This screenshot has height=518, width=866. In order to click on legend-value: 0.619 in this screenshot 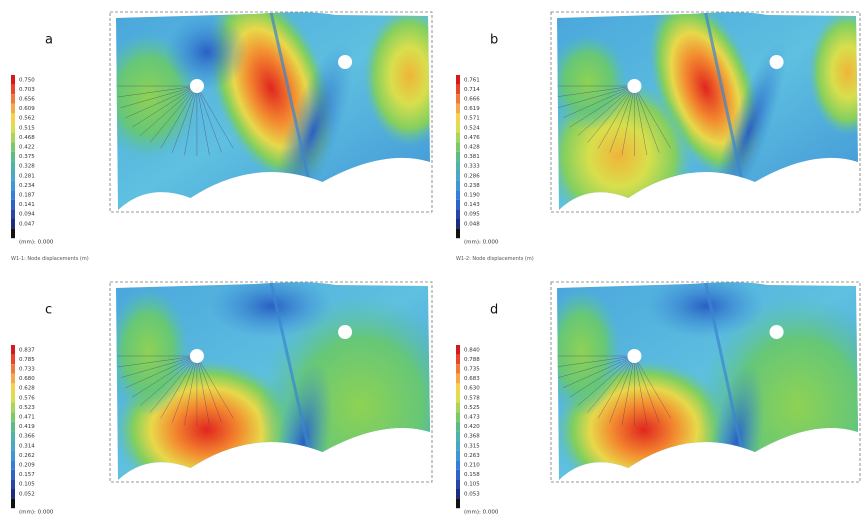, I will do `click(472, 109)`.